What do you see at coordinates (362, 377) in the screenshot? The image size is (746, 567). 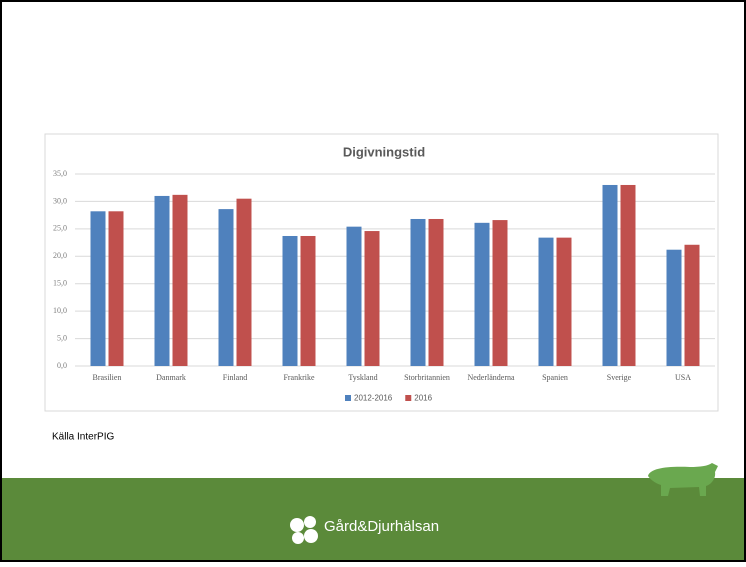 I see `x-tick-label: Tyskland` at bounding box center [362, 377].